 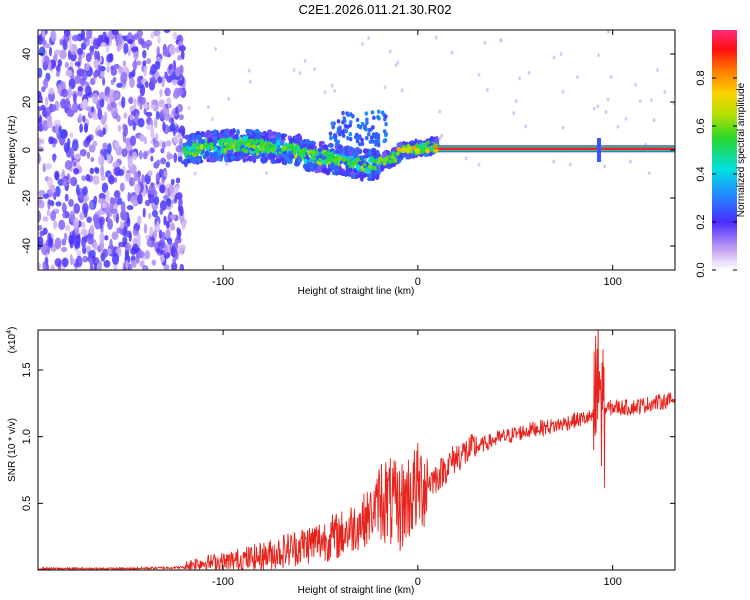 What do you see at coordinates (27, 503) in the screenshot?
I see `y-tick-label: 0.5` at bounding box center [27, 503].